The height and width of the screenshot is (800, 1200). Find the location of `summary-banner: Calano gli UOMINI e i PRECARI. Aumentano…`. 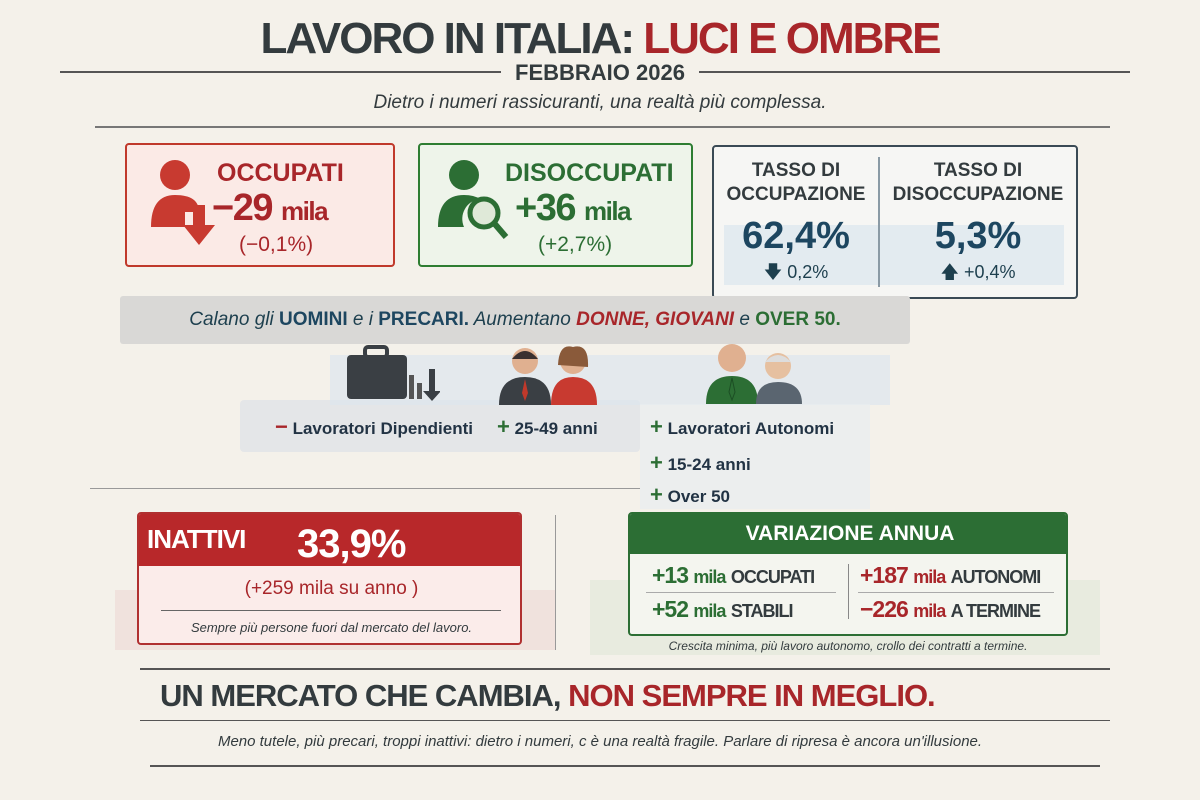

summary-banner: Calano gli UOMINI e i PRECARI. Aumentano… is located at coordinates (515, 320).